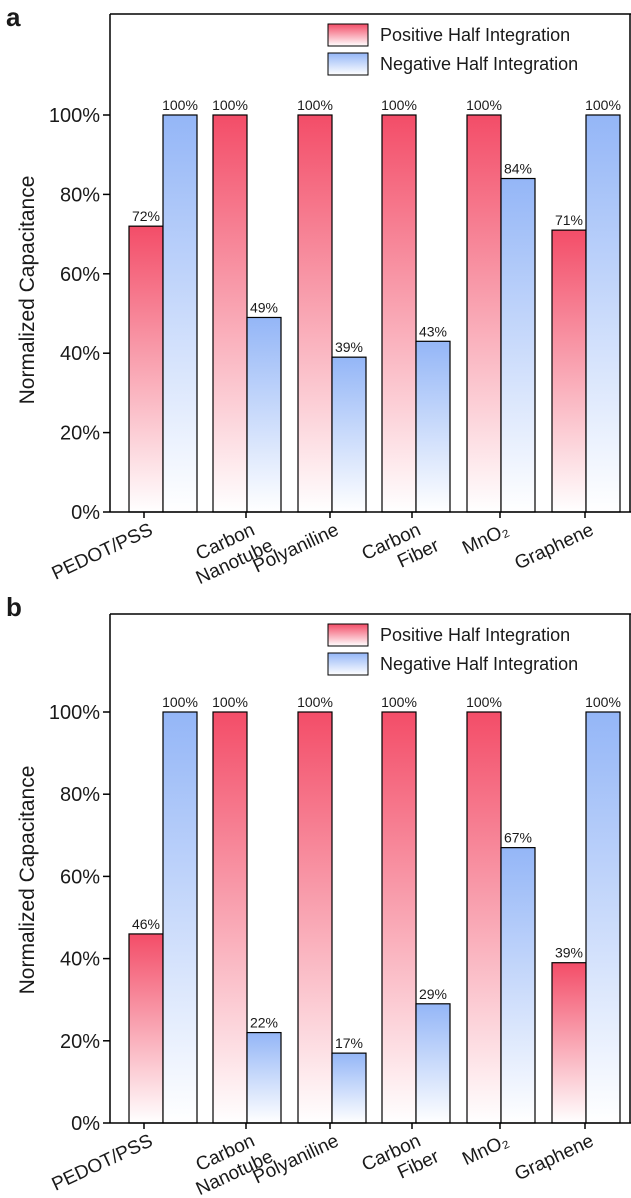  I want to click on data-label: 67%, so click(518, 838).